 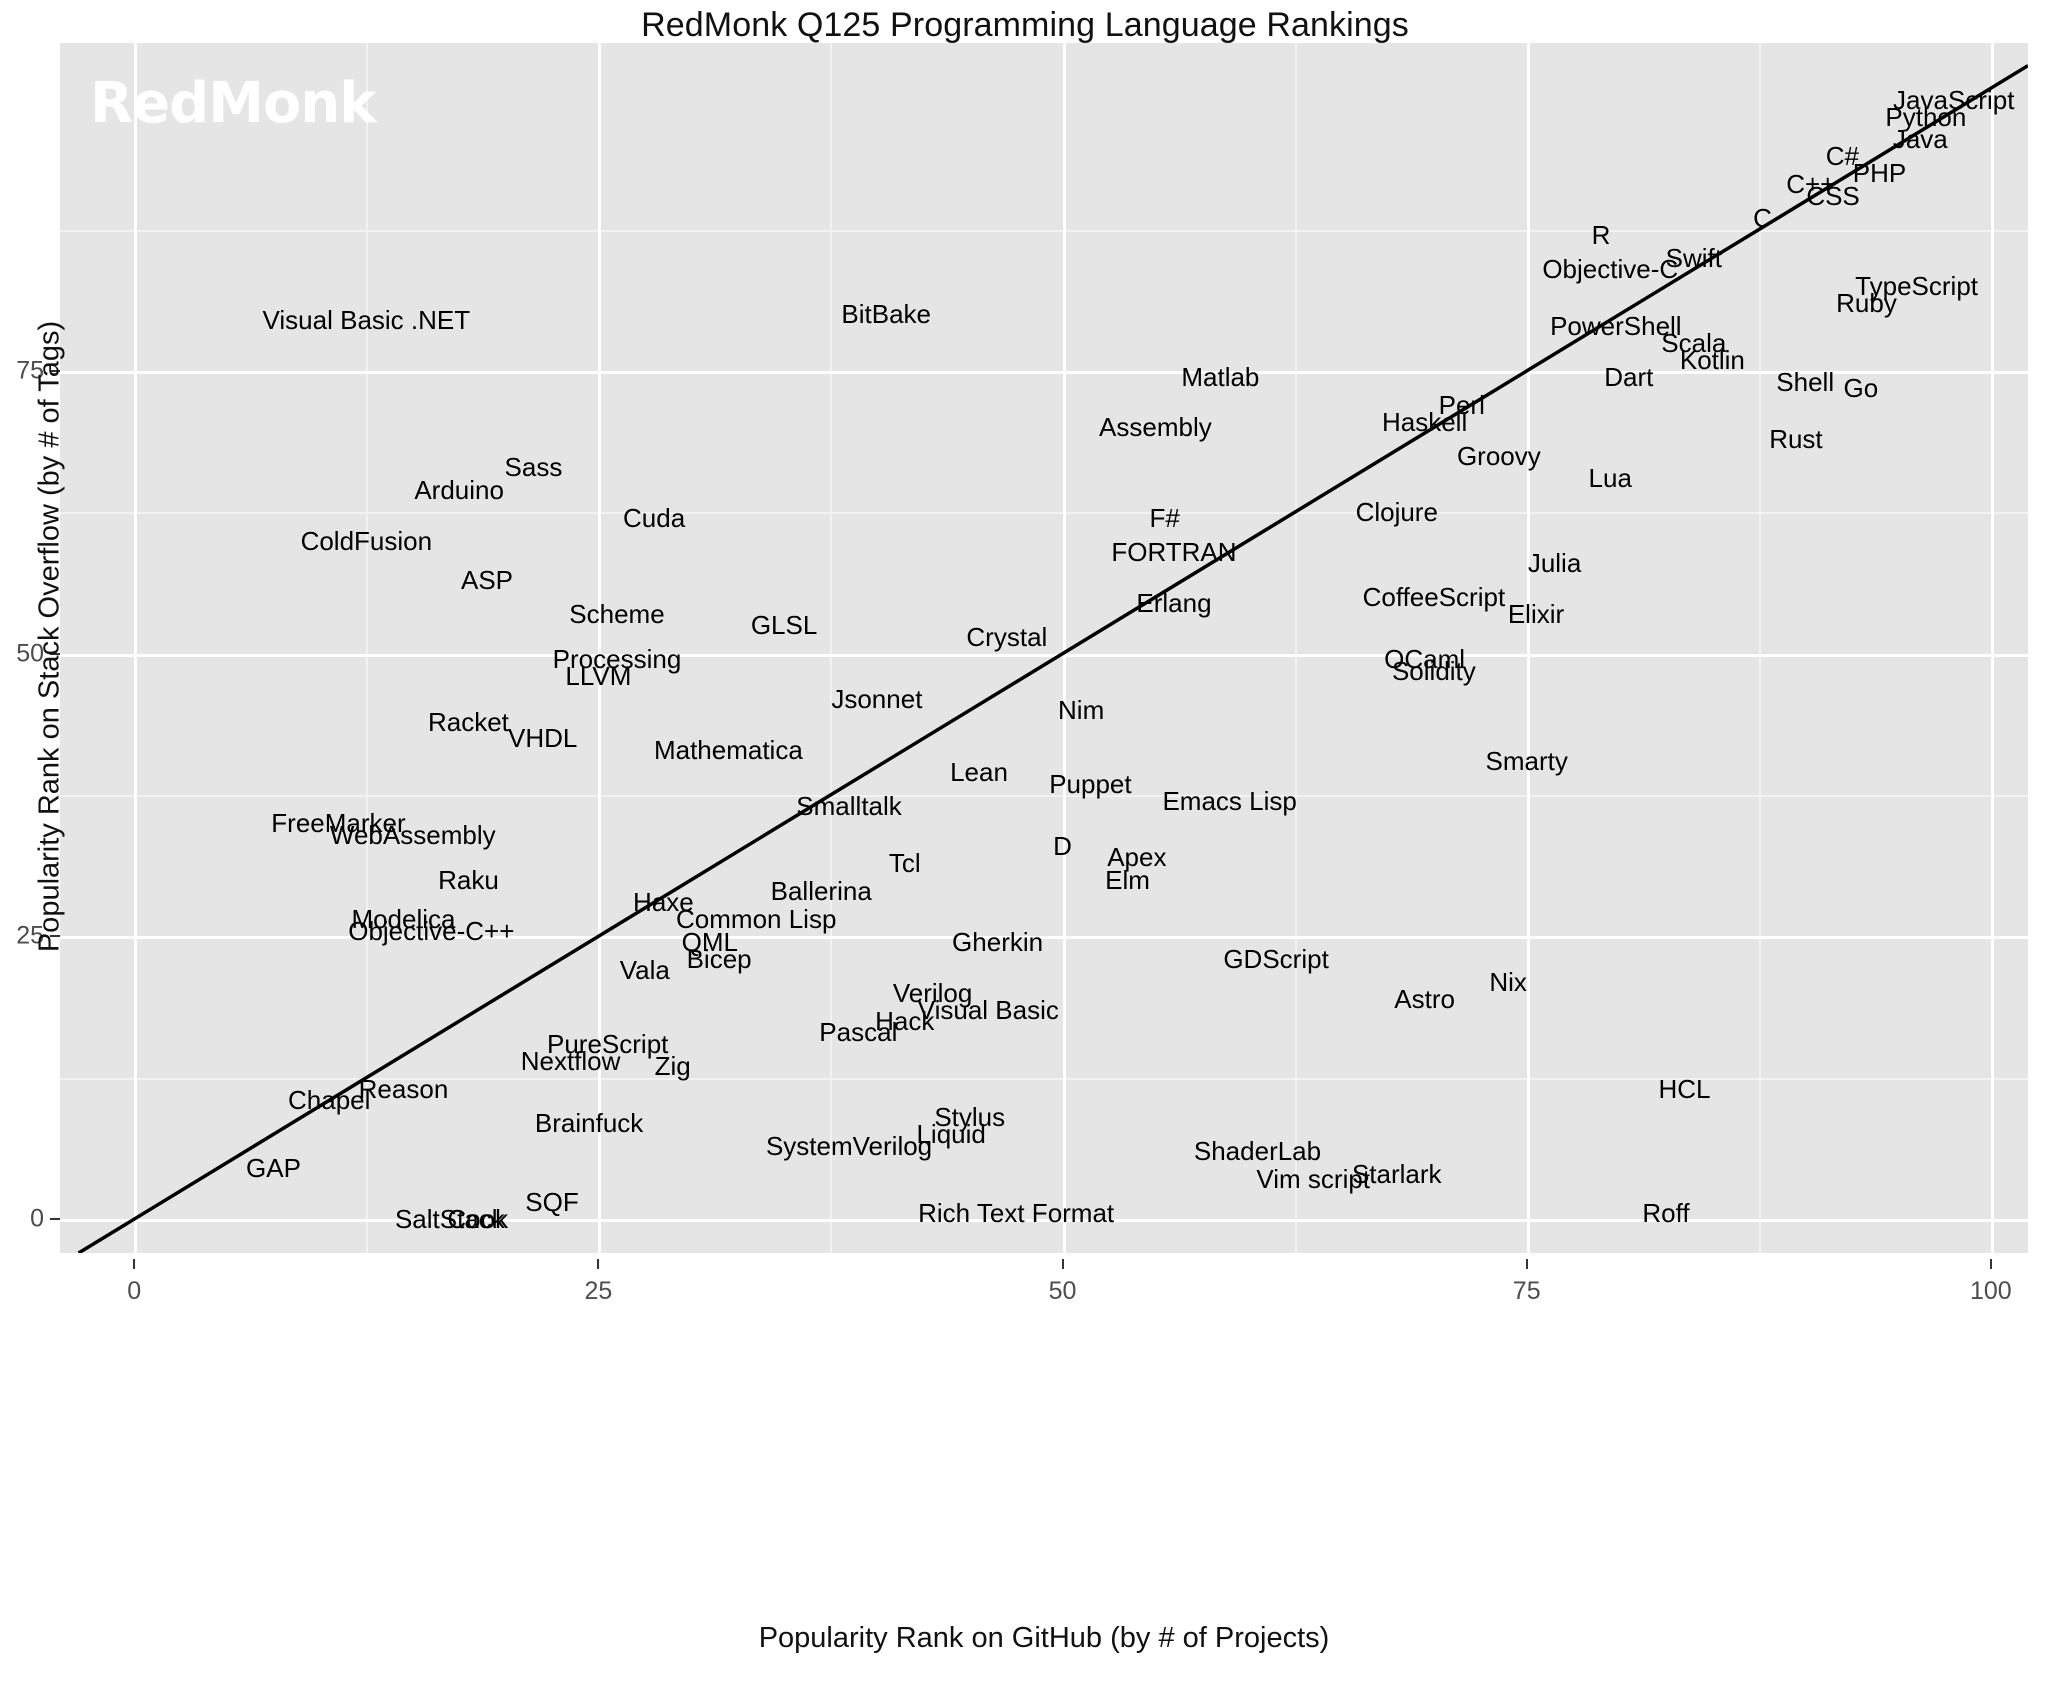 What do you see at coordinates (589, 1122) in the screenshot?
I see `language-label: Brainfuck` at bounding box center [589, 1122].